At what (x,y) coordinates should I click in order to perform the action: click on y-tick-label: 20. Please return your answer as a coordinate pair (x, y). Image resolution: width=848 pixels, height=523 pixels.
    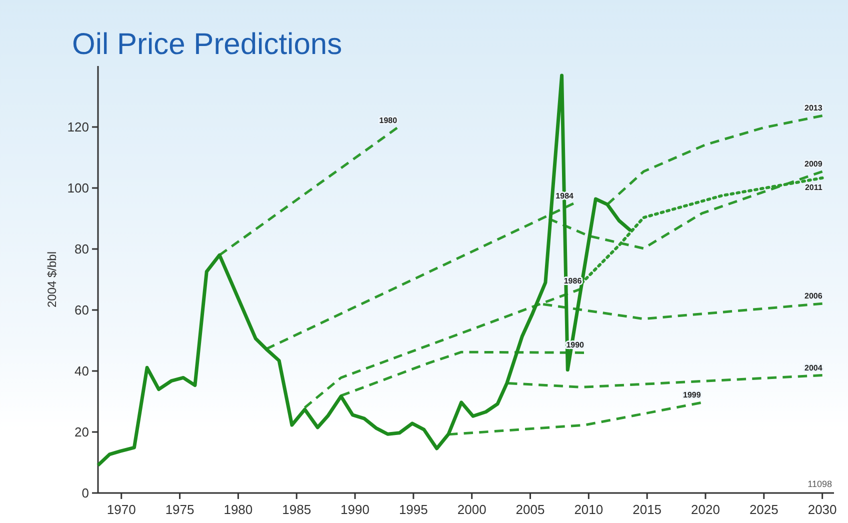
    Looking at the image, I should click on (81, 432).